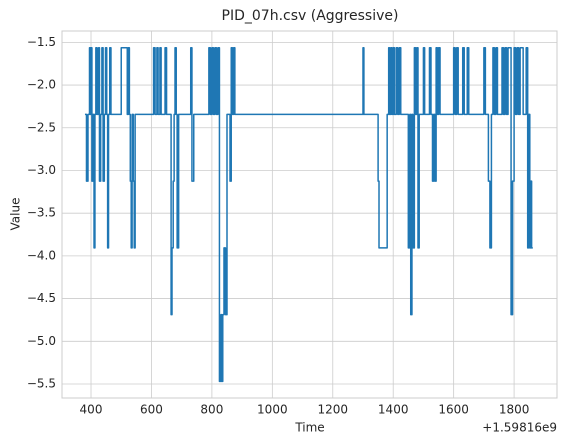  Describe the element at coordinates (453, 410) in the screenshot. I see `x-tick-label: 1600` at that location.